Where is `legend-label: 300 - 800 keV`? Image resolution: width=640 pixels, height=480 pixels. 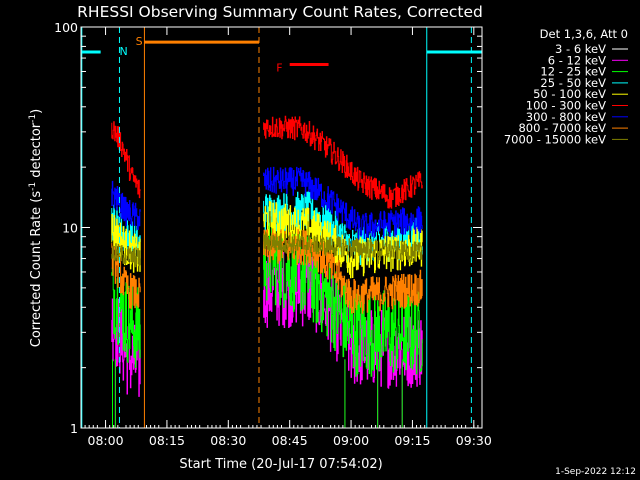 legend-label: 300 - 800 keV is located at coordinates (566, 117).